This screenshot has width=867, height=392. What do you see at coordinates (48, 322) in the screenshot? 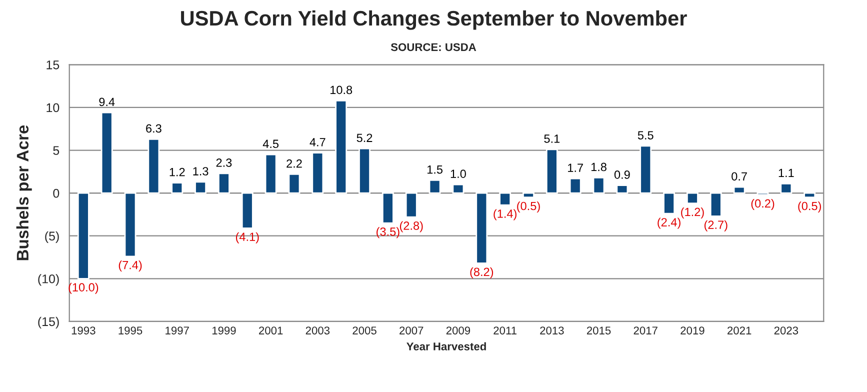
I see `y-tick-label: (15)` at bounding box center [48, 322].